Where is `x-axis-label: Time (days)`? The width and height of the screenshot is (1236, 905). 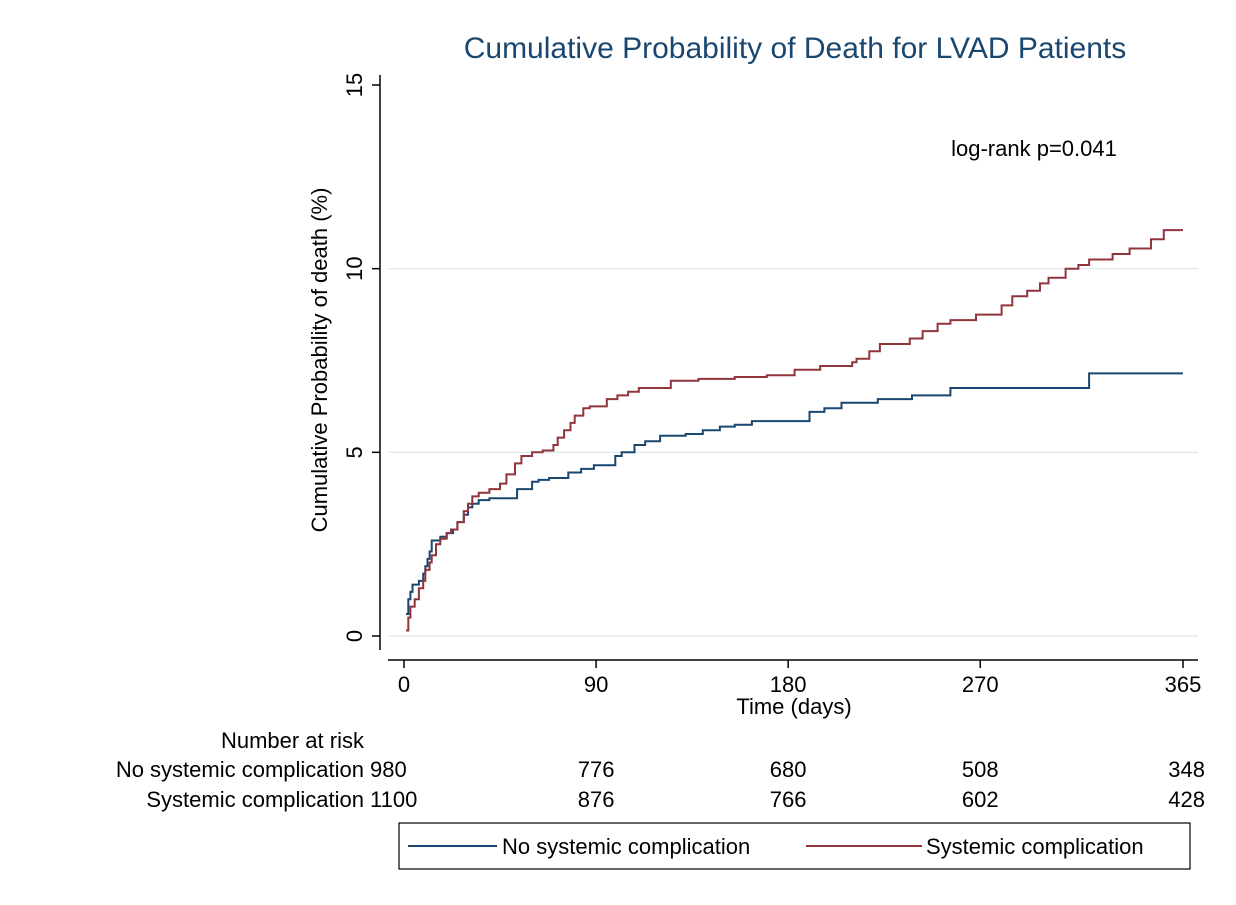 x-axis-label: Time (days) is located at coordinates (793, 706).